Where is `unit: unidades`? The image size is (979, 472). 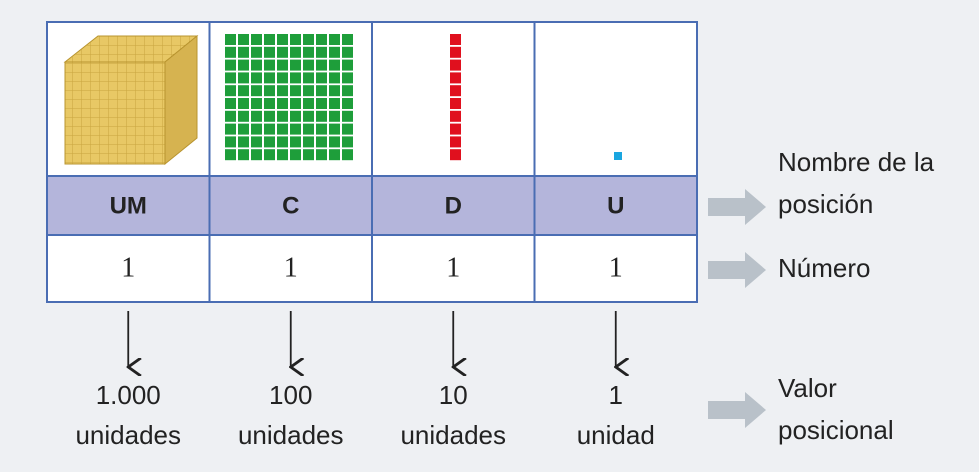
unit: unidades is located at coordinates (291, 435).